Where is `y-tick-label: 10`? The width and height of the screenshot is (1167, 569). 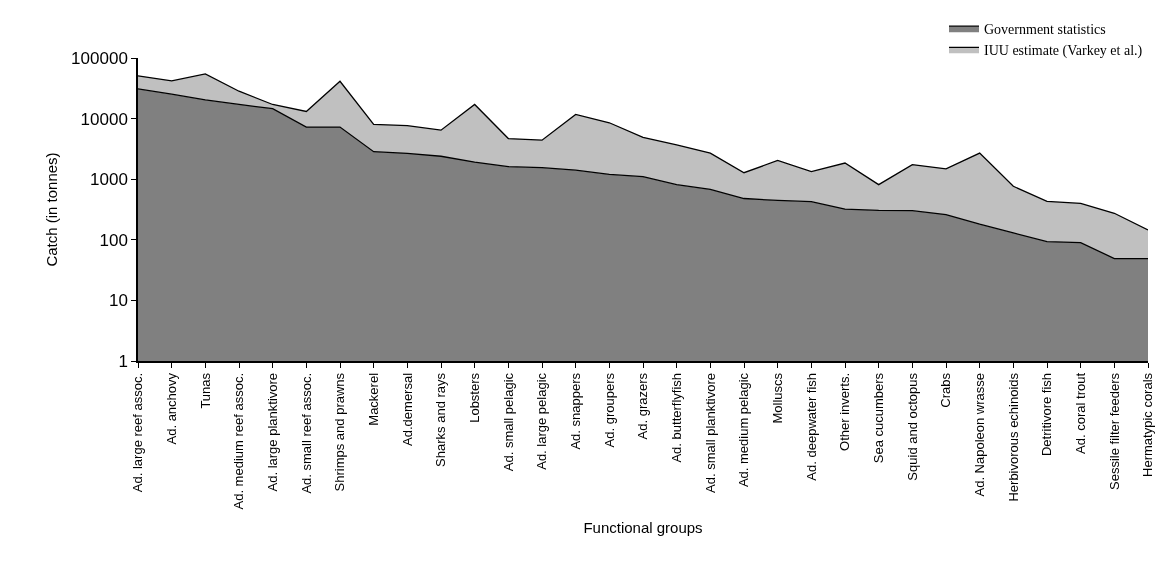
y-tick-label: 10 is located at coordinates (118, 301).